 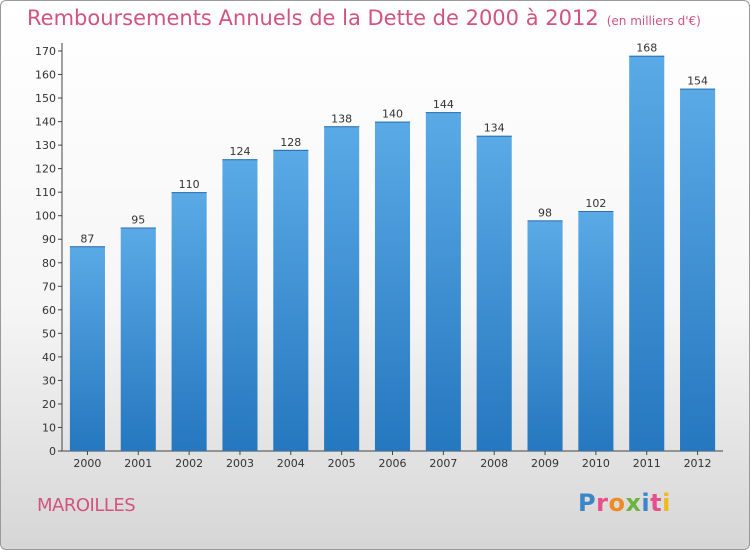 I want to click on y-tick-label: 10, so click(x=49, y=427).